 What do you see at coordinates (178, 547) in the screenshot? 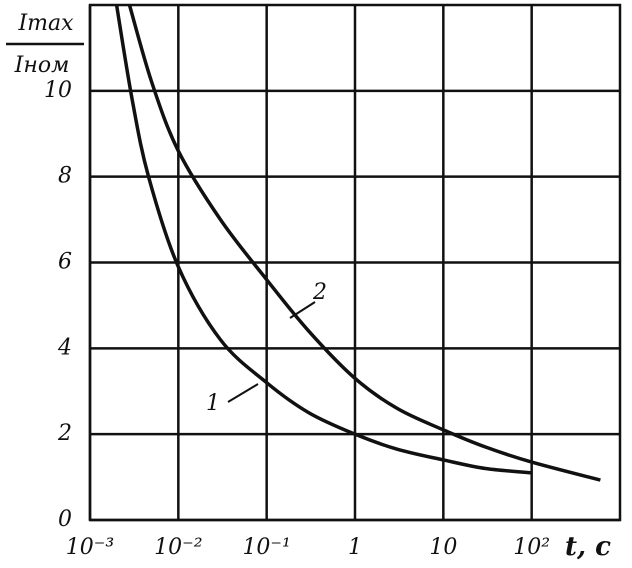
I see `x-tick-label: 10⁻²` at bounding box center [178, 547].